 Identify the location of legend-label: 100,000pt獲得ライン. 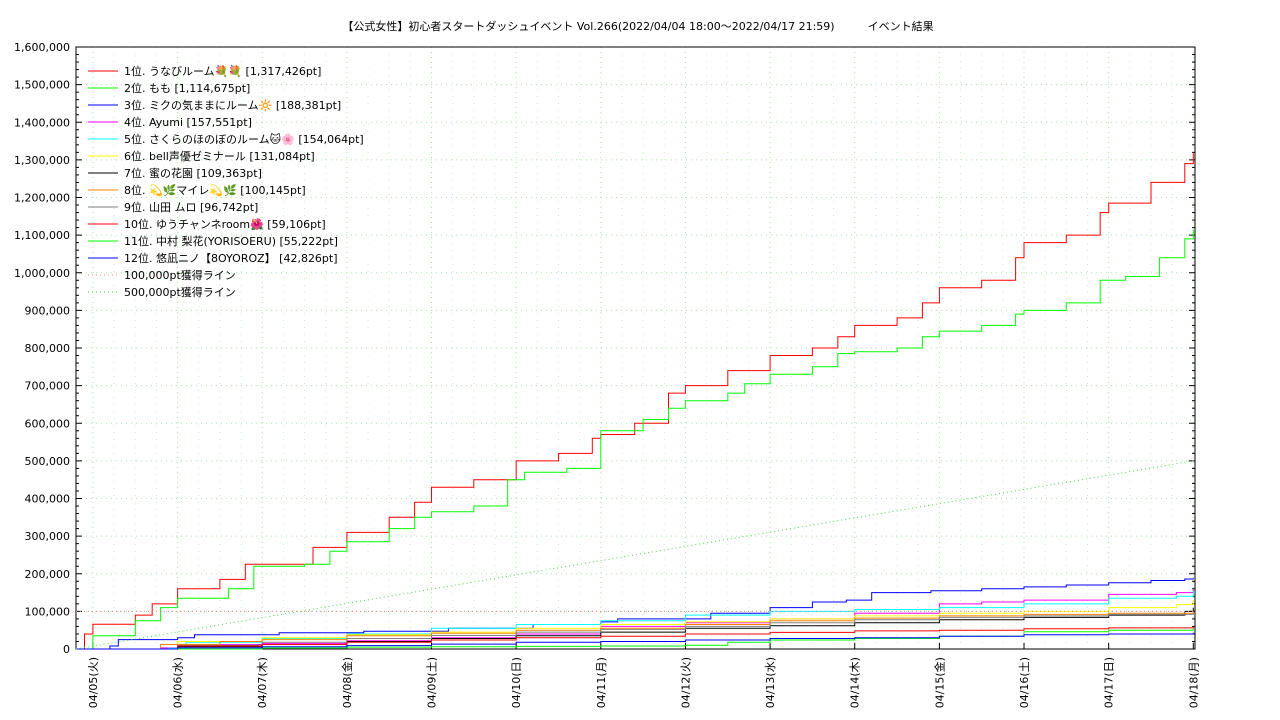
(180, 275).